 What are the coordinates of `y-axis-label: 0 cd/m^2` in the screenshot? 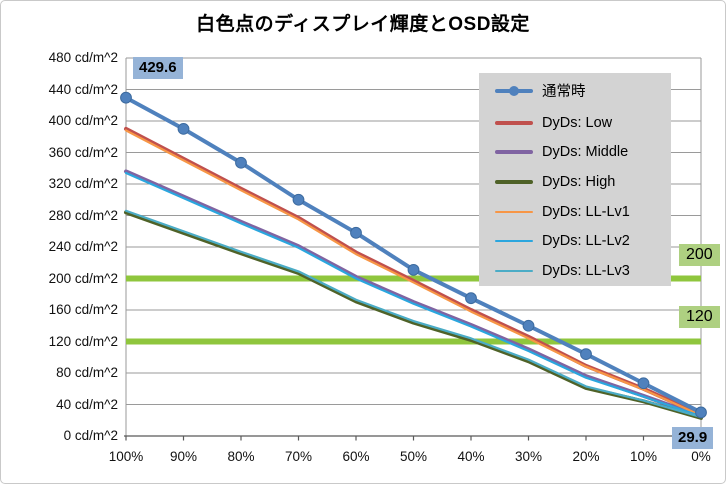 It's located at (90, 435).